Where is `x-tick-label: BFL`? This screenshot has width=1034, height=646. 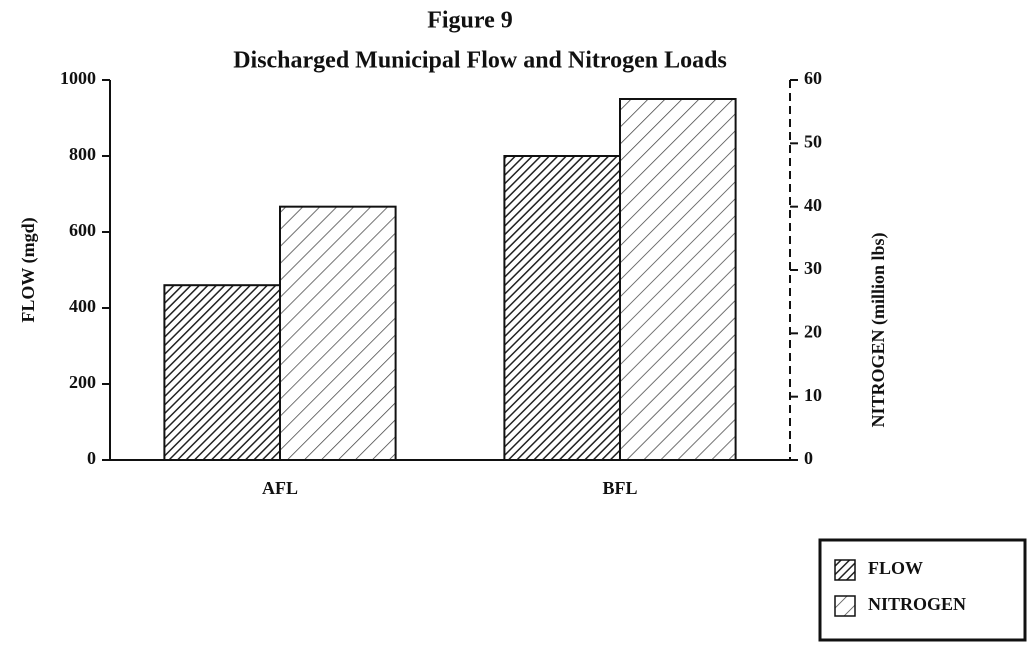 x-tick-label: BFL is located at coordinates (619, 488).